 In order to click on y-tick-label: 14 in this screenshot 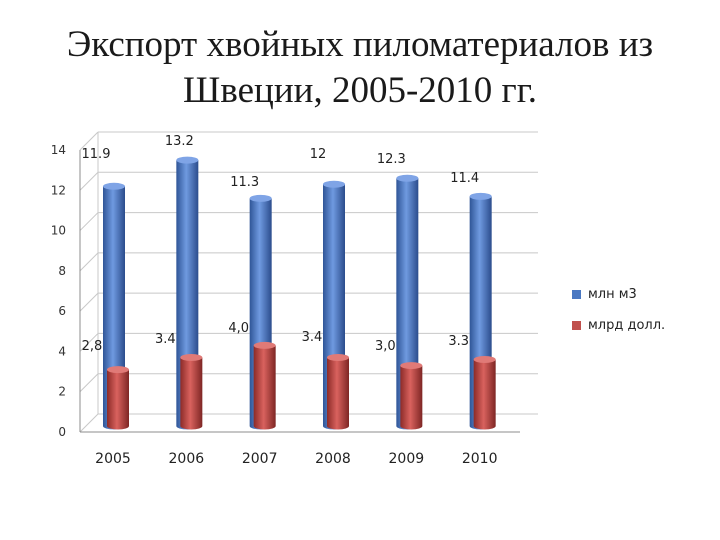, I will do `click(58, 150)`.